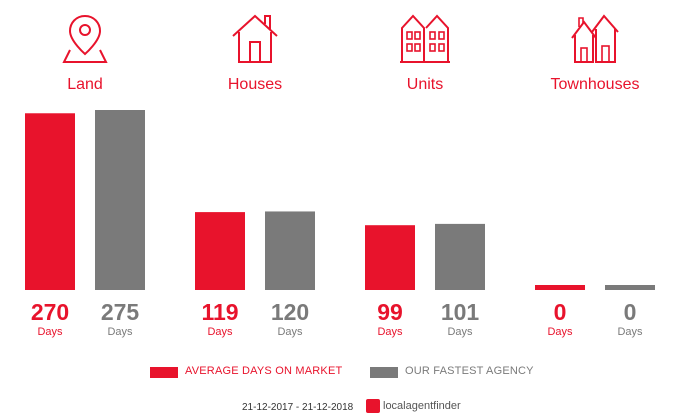 The height and width of the screenshot is (420, 700). What do you see at coordinates (425, 84) in the screenshot?
I see `category-label-units: Units` at bounding box center [425, 84].